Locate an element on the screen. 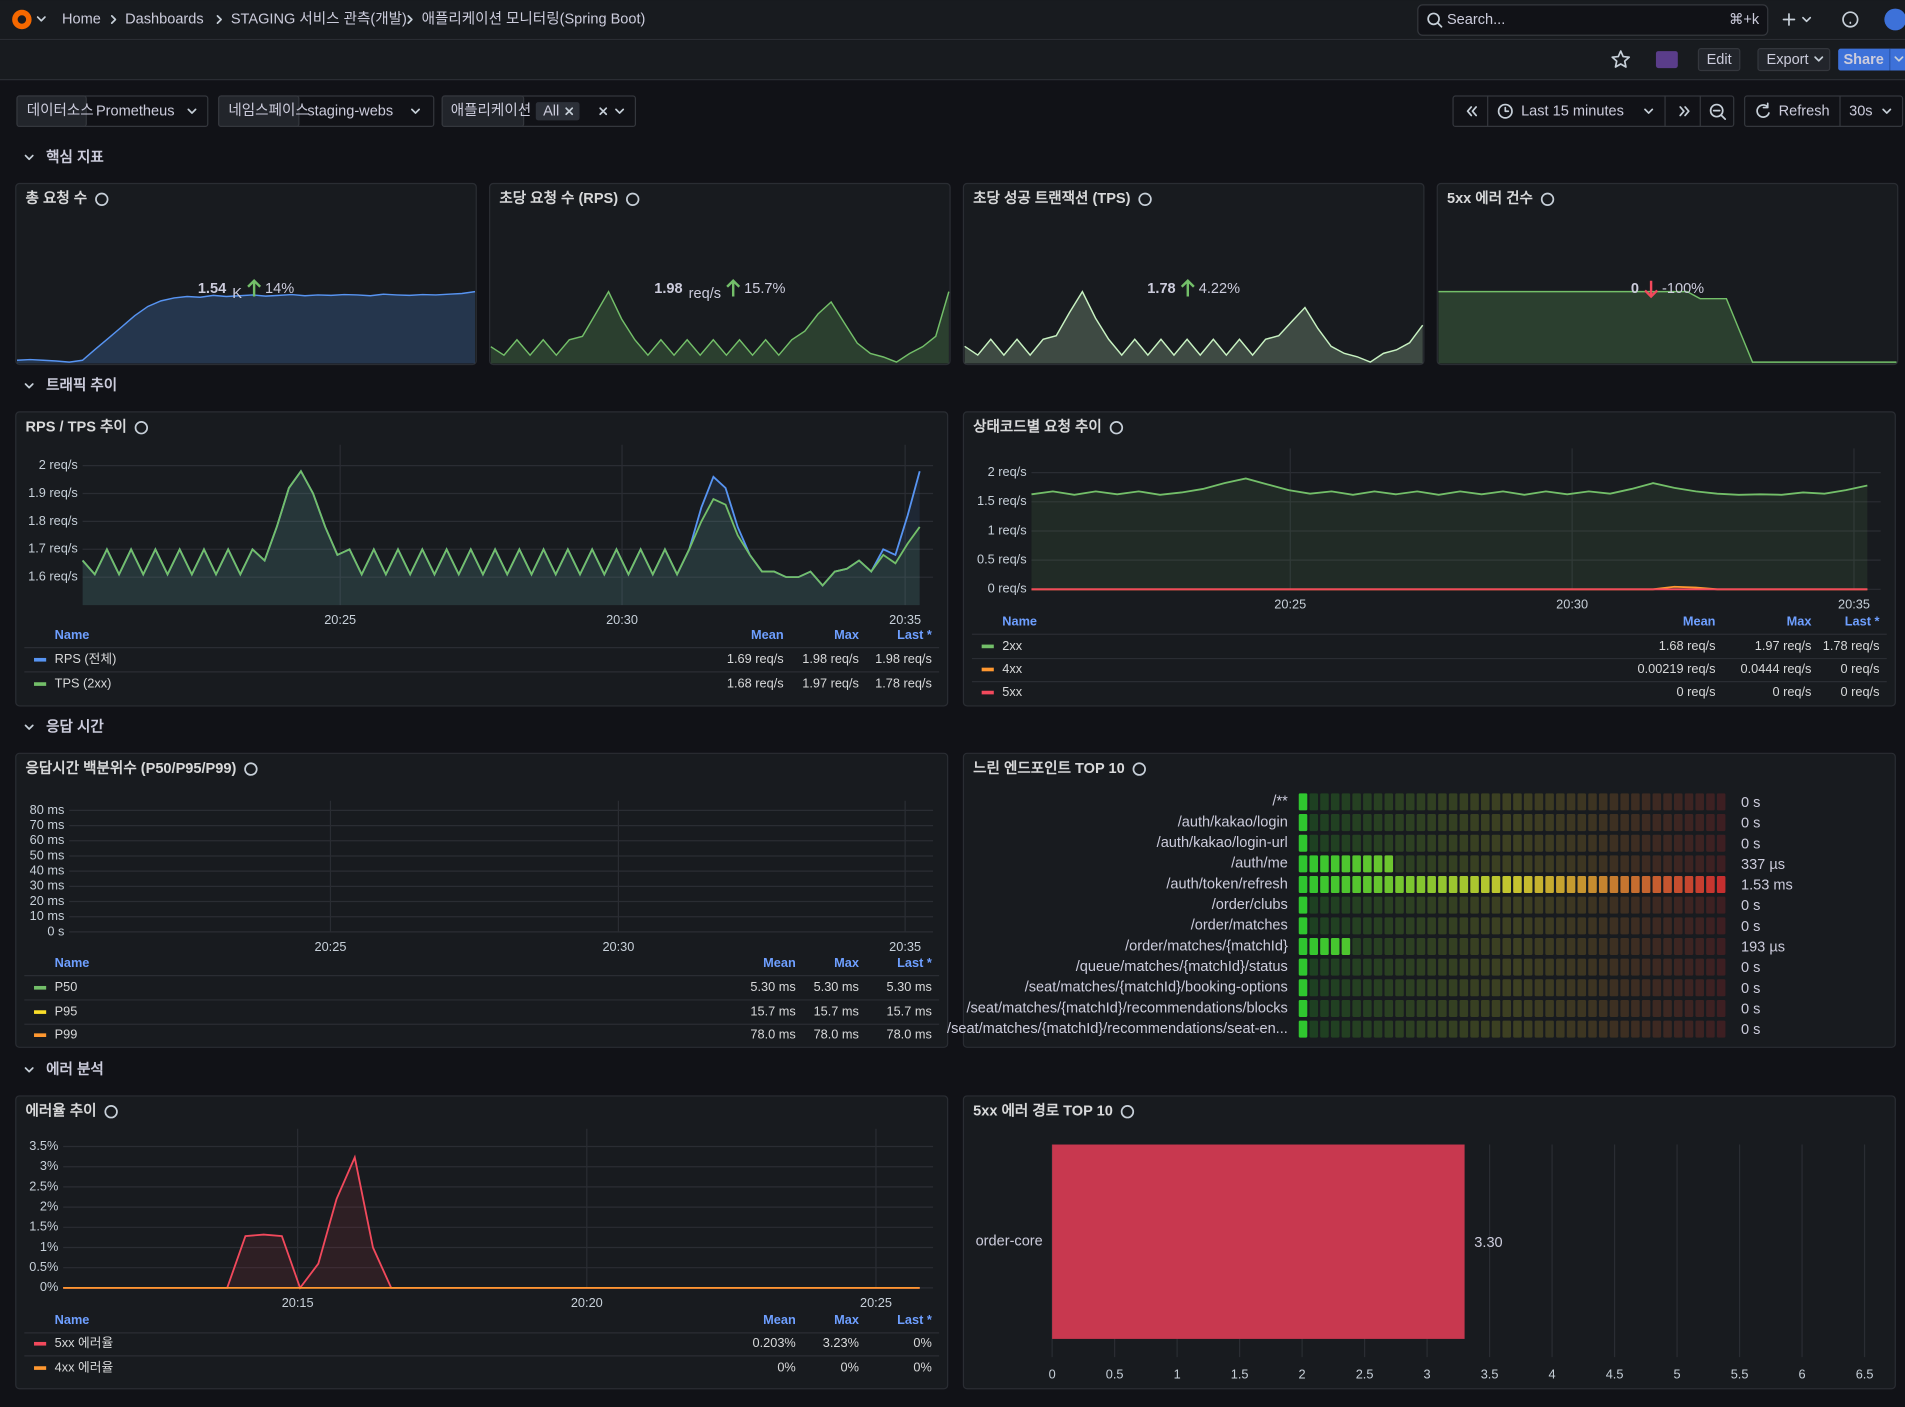 The image size is (1905, 1407). refresh-picker is located at coordinates (1824, 111).